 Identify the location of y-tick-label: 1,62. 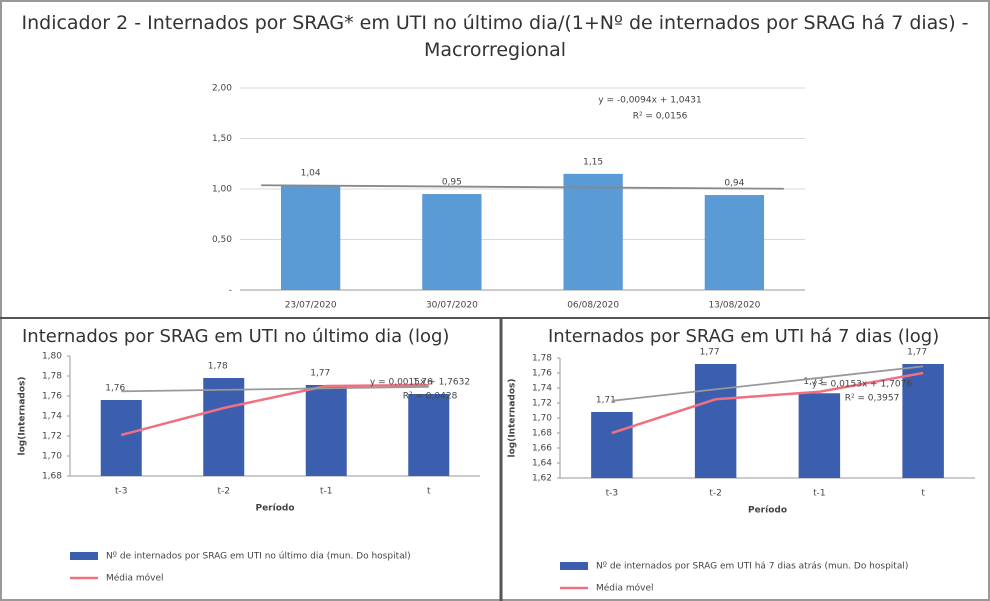
(542, 479).